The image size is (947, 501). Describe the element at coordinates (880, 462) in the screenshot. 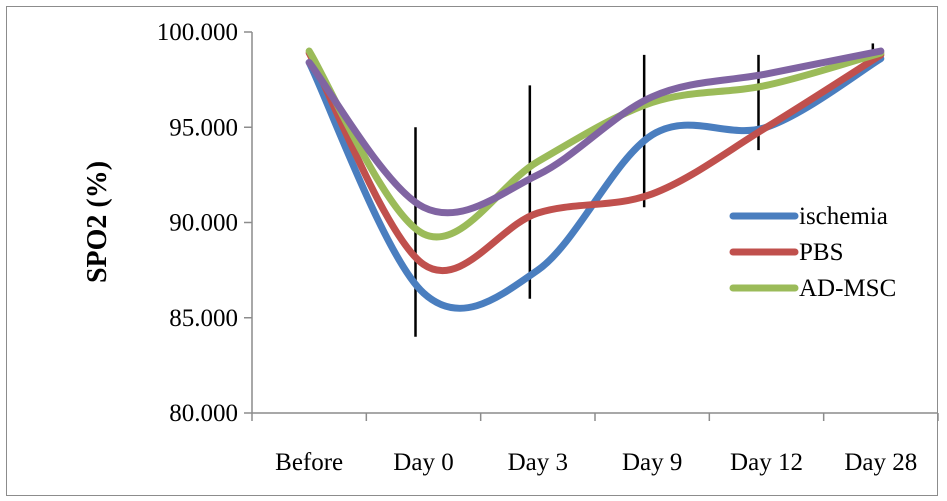

I see `x-tick-label: Day 28` at that location.